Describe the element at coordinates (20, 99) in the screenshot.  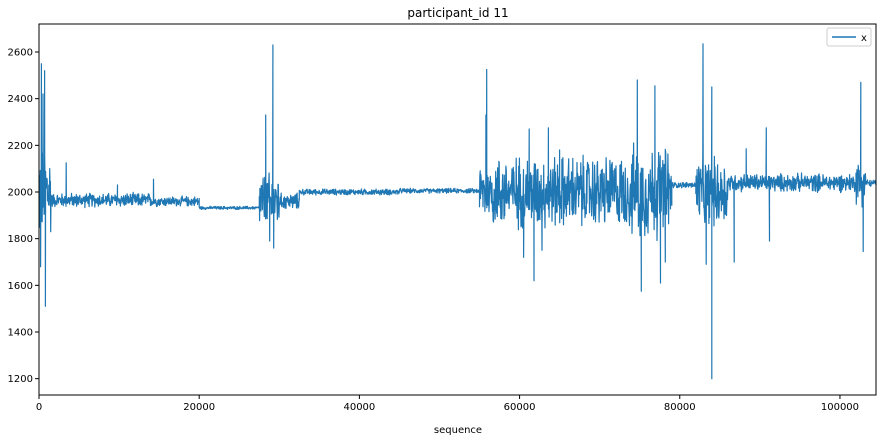
I see `y-tick-label: 2400` at that location.